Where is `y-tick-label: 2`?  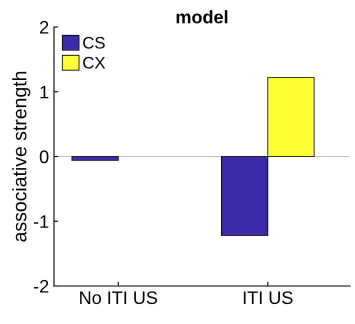 y-tick-label: 2 is located at coordinates (44, 27).